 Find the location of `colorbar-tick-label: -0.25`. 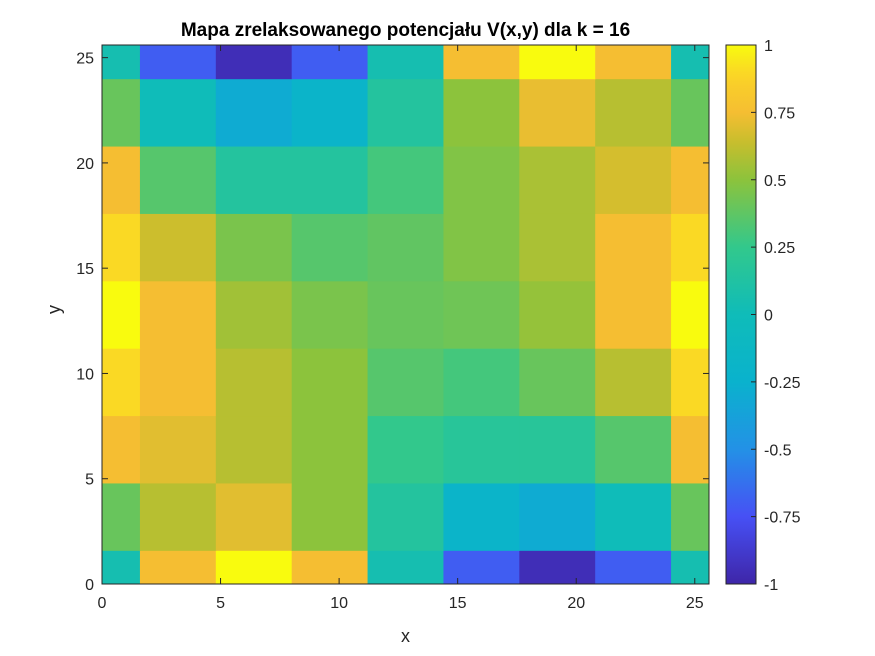

colorbar-tick-label: -0.25 is located at coordinates (782, 383).